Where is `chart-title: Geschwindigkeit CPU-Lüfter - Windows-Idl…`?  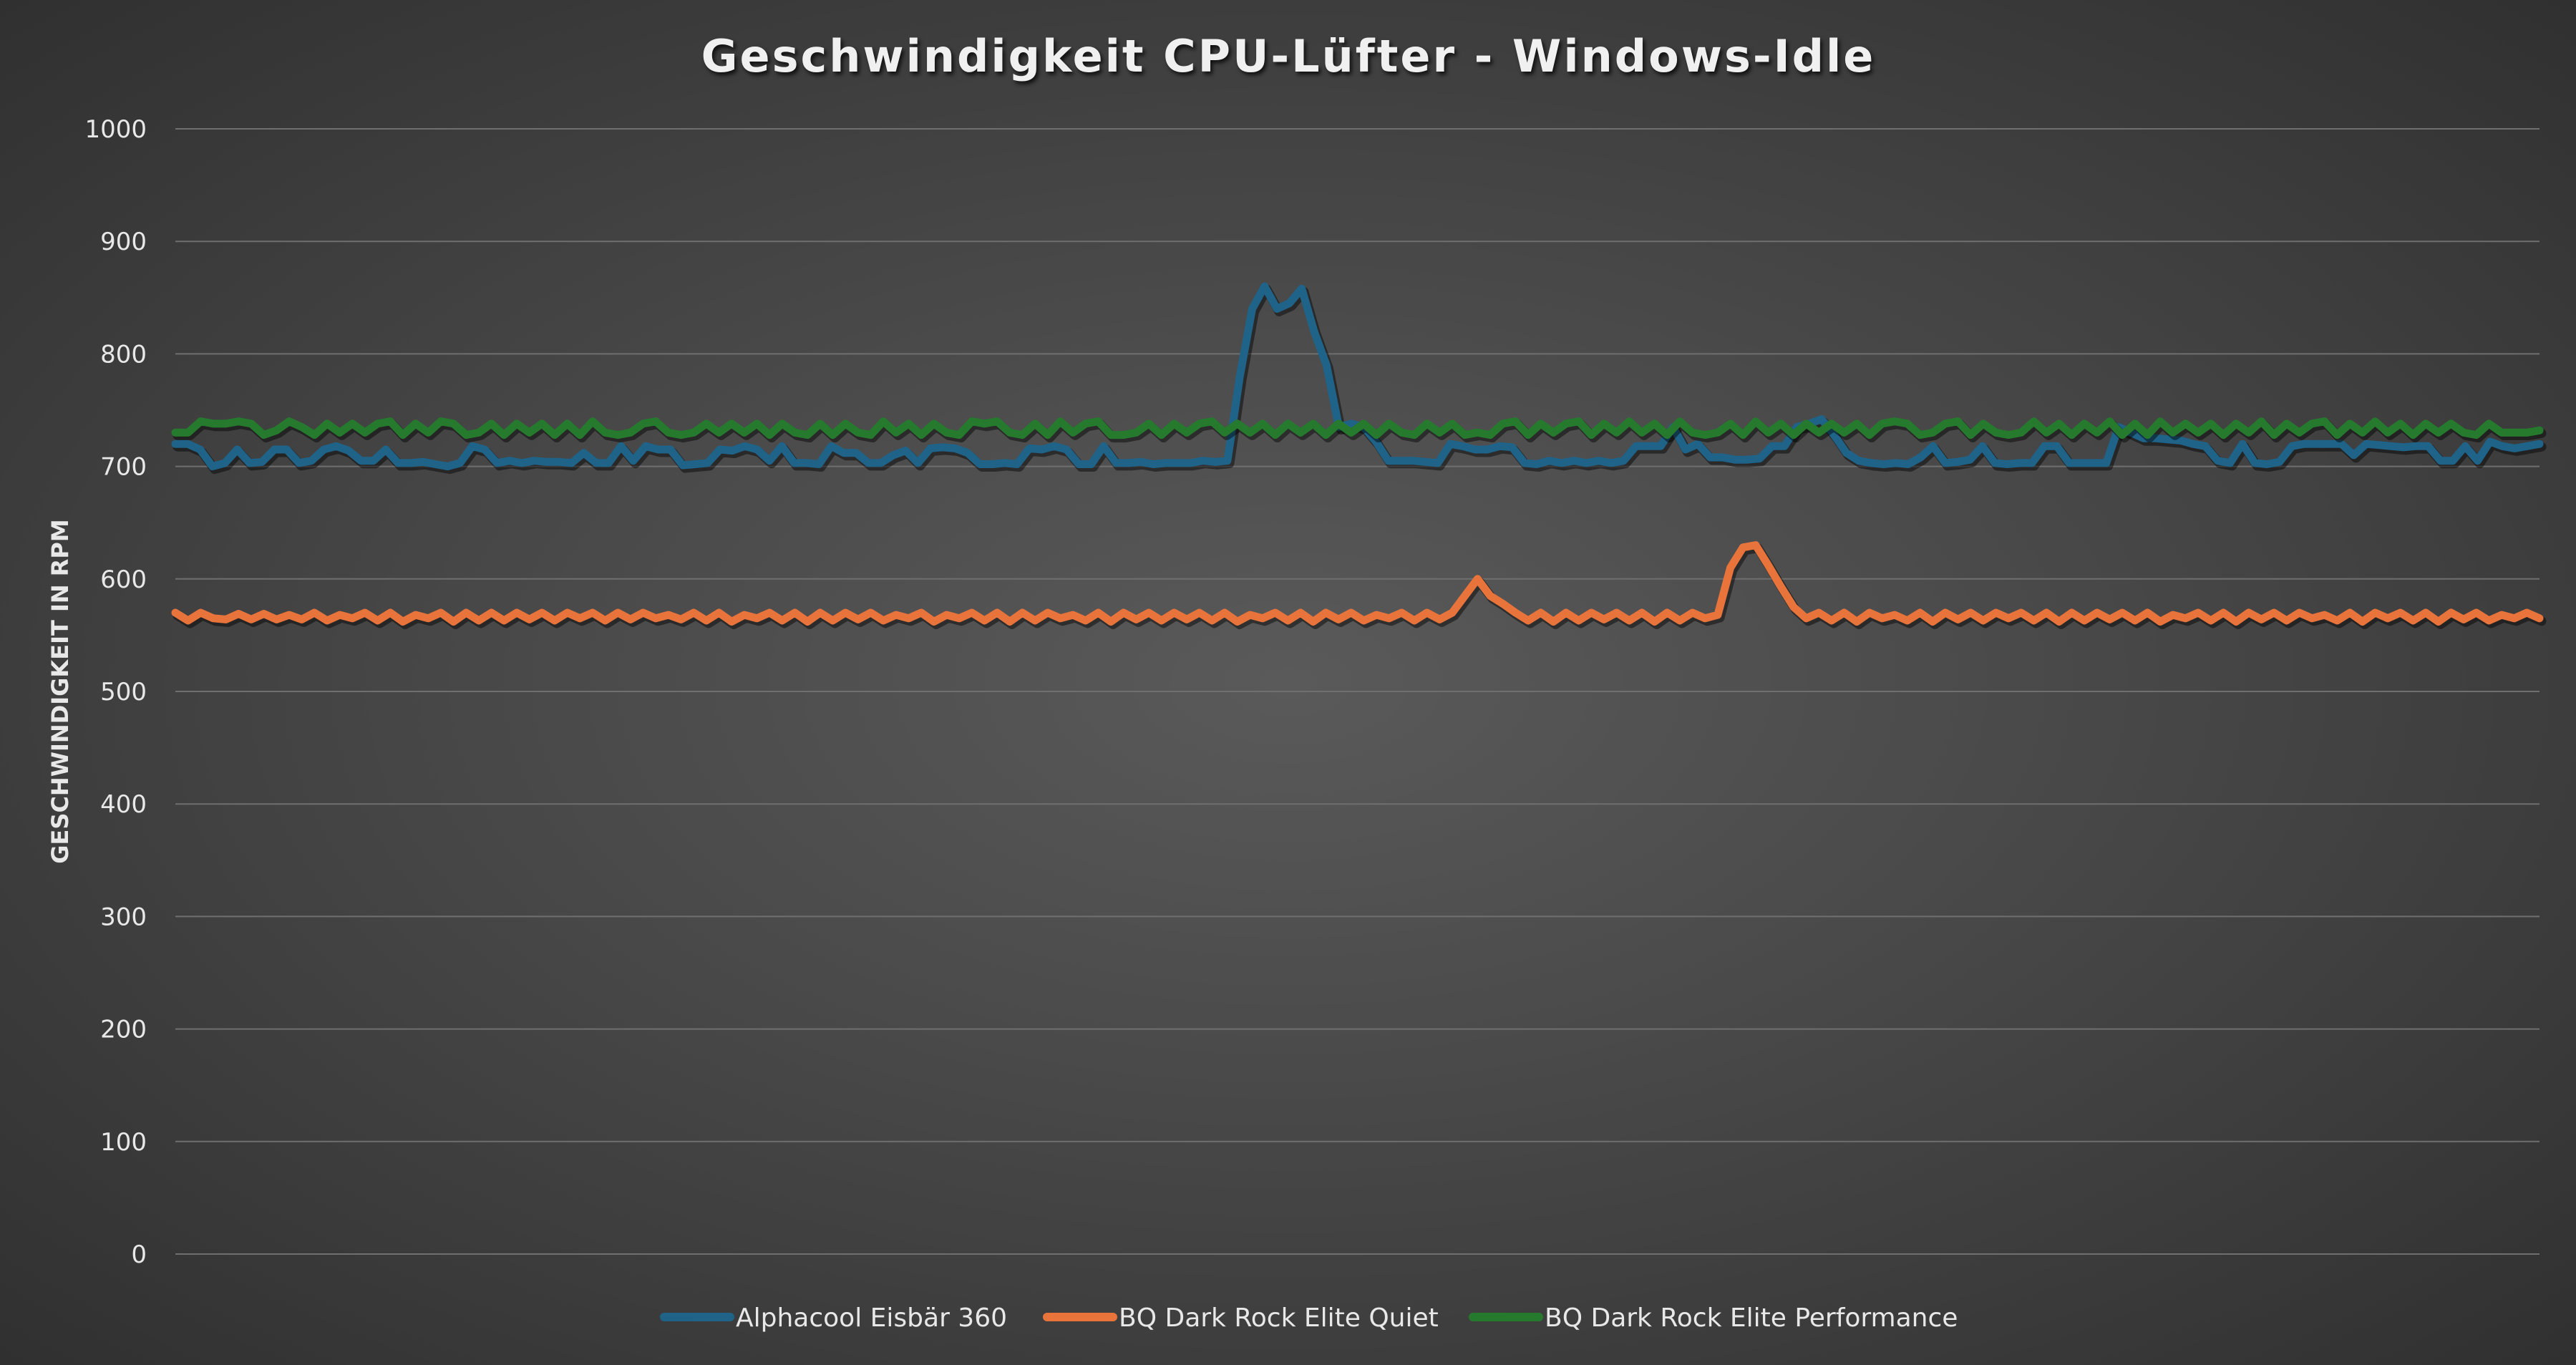 chart-title: Geschwindigkeit CPU-Lüfter - Windows-Idl… is located at coordinates (1288, 56).